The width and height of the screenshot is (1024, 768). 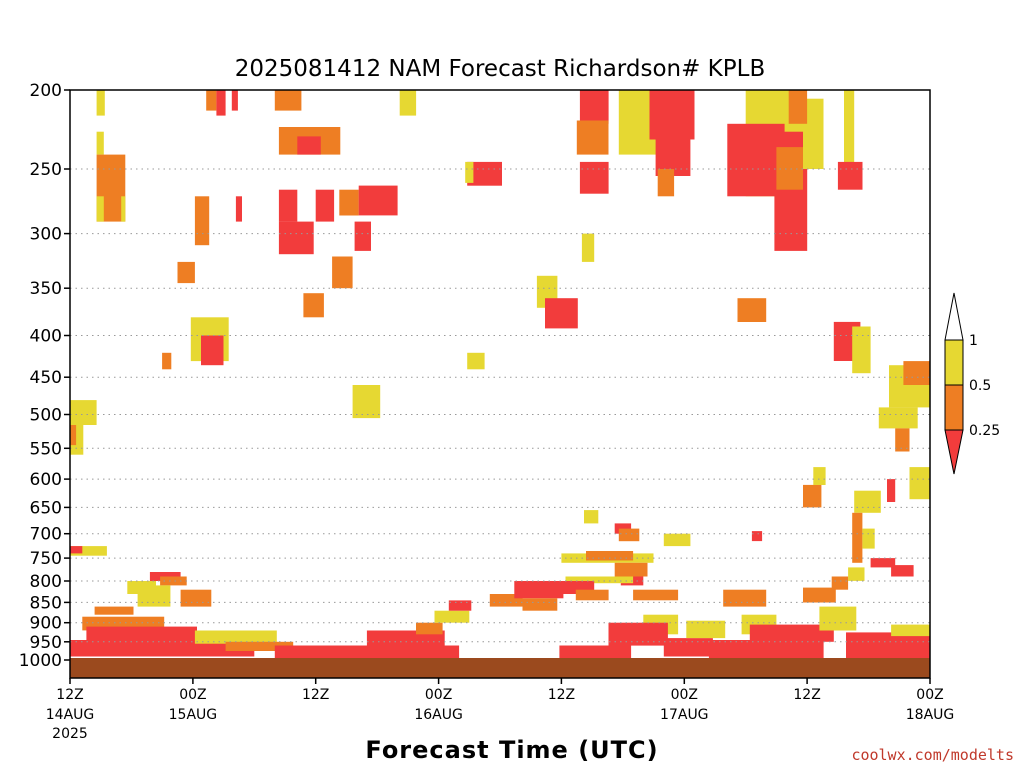 I want to click on x-tick-date-1: 15AUG, so click(x=193, y=715).